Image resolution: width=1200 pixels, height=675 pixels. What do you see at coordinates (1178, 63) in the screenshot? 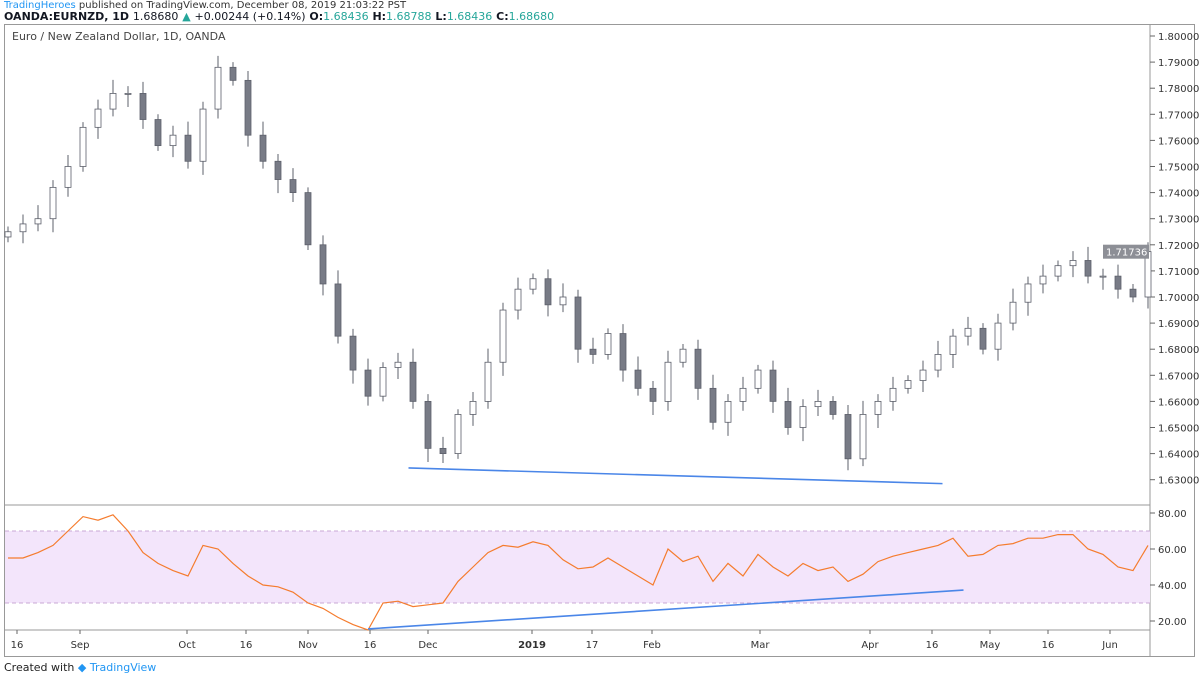
I see `price-tick-label: 1.79000` at bounding box center [1178, 63].